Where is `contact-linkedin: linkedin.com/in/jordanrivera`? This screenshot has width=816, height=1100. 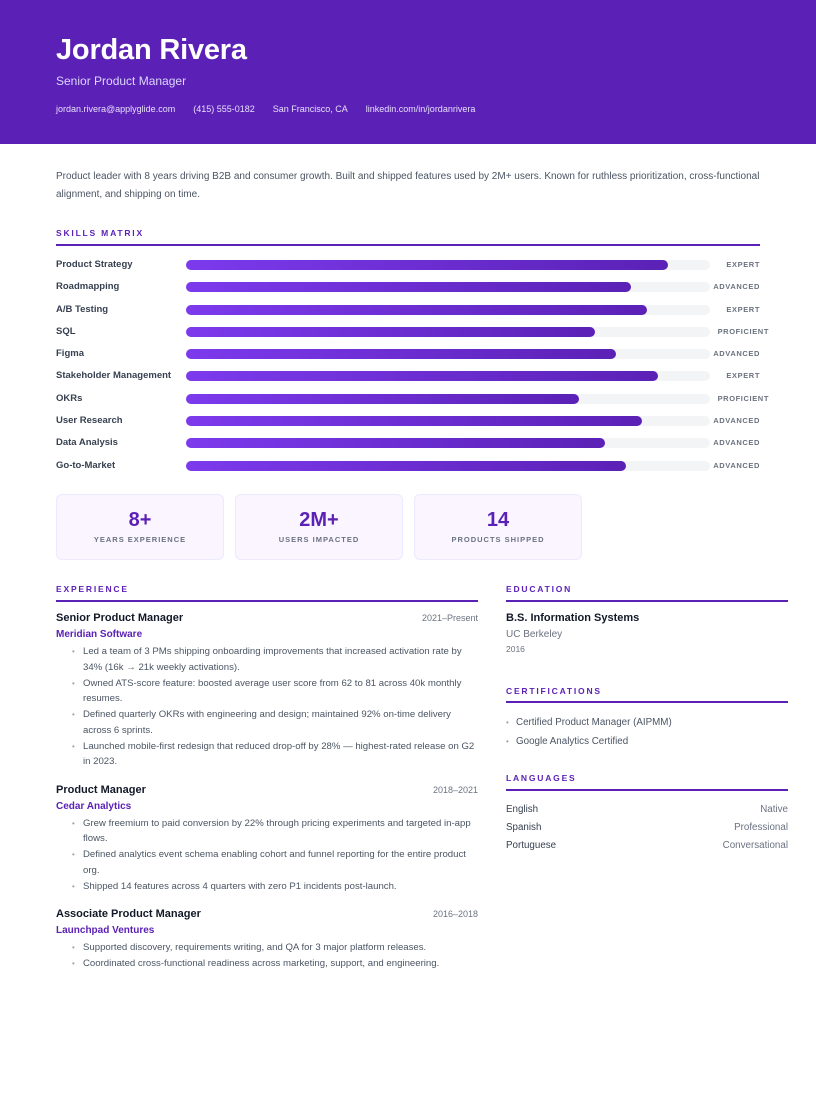 contact-linkedin: linkedin.com/in/jordanrivera is located at coordinates (420, 109).